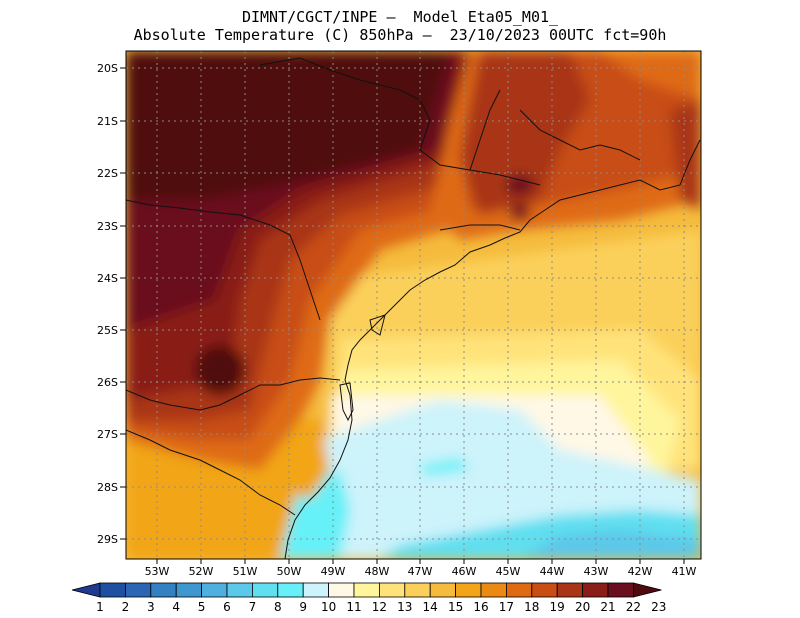 Image resolution: width=800 pixels, height=618 pixels. I want to click on colorbar-label: 8, so click(278, 607).